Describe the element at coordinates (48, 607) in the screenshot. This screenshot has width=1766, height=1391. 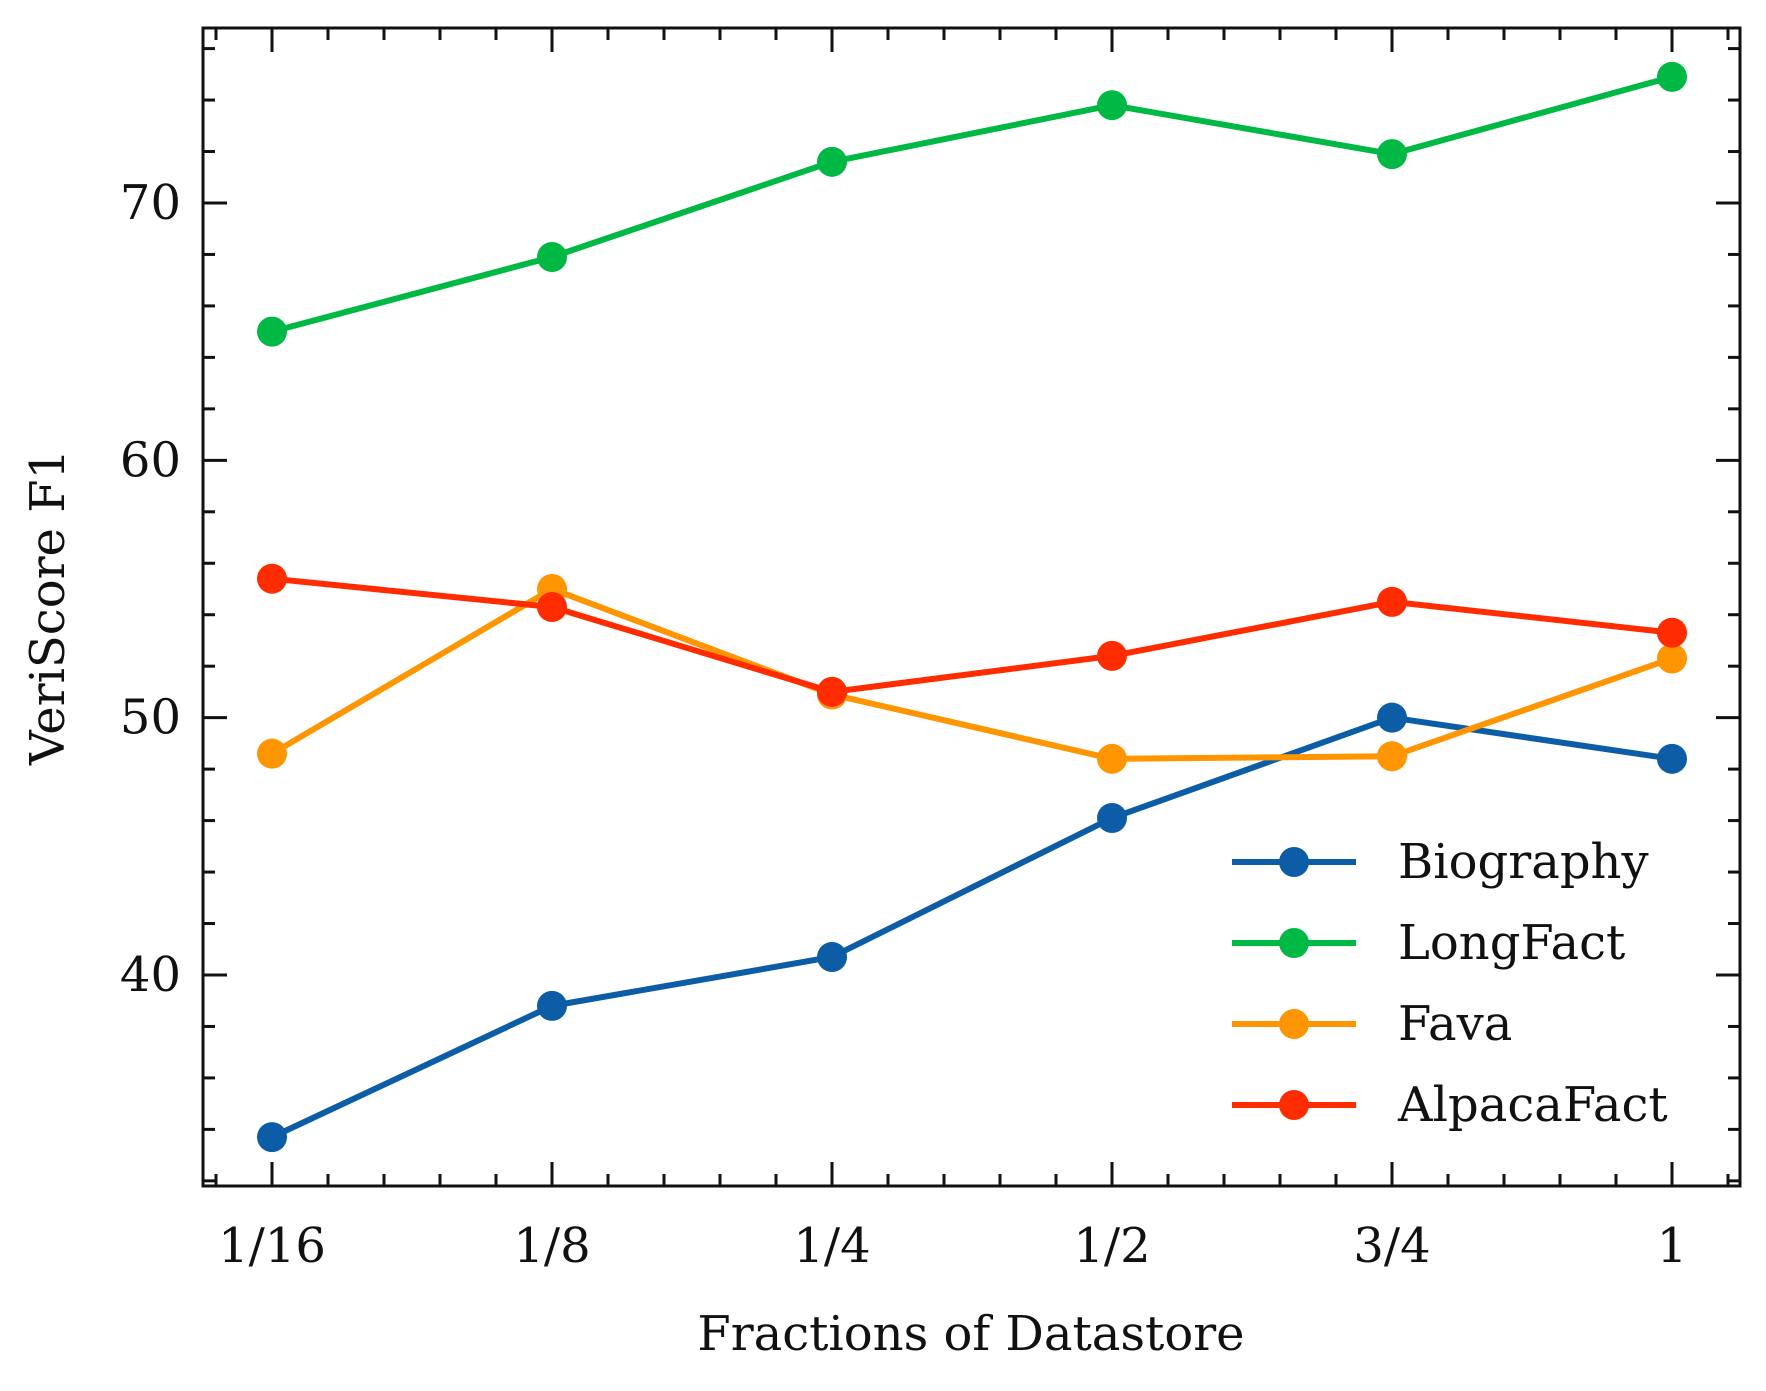
I see `y-axis-title: VeriScore F1` at that location.